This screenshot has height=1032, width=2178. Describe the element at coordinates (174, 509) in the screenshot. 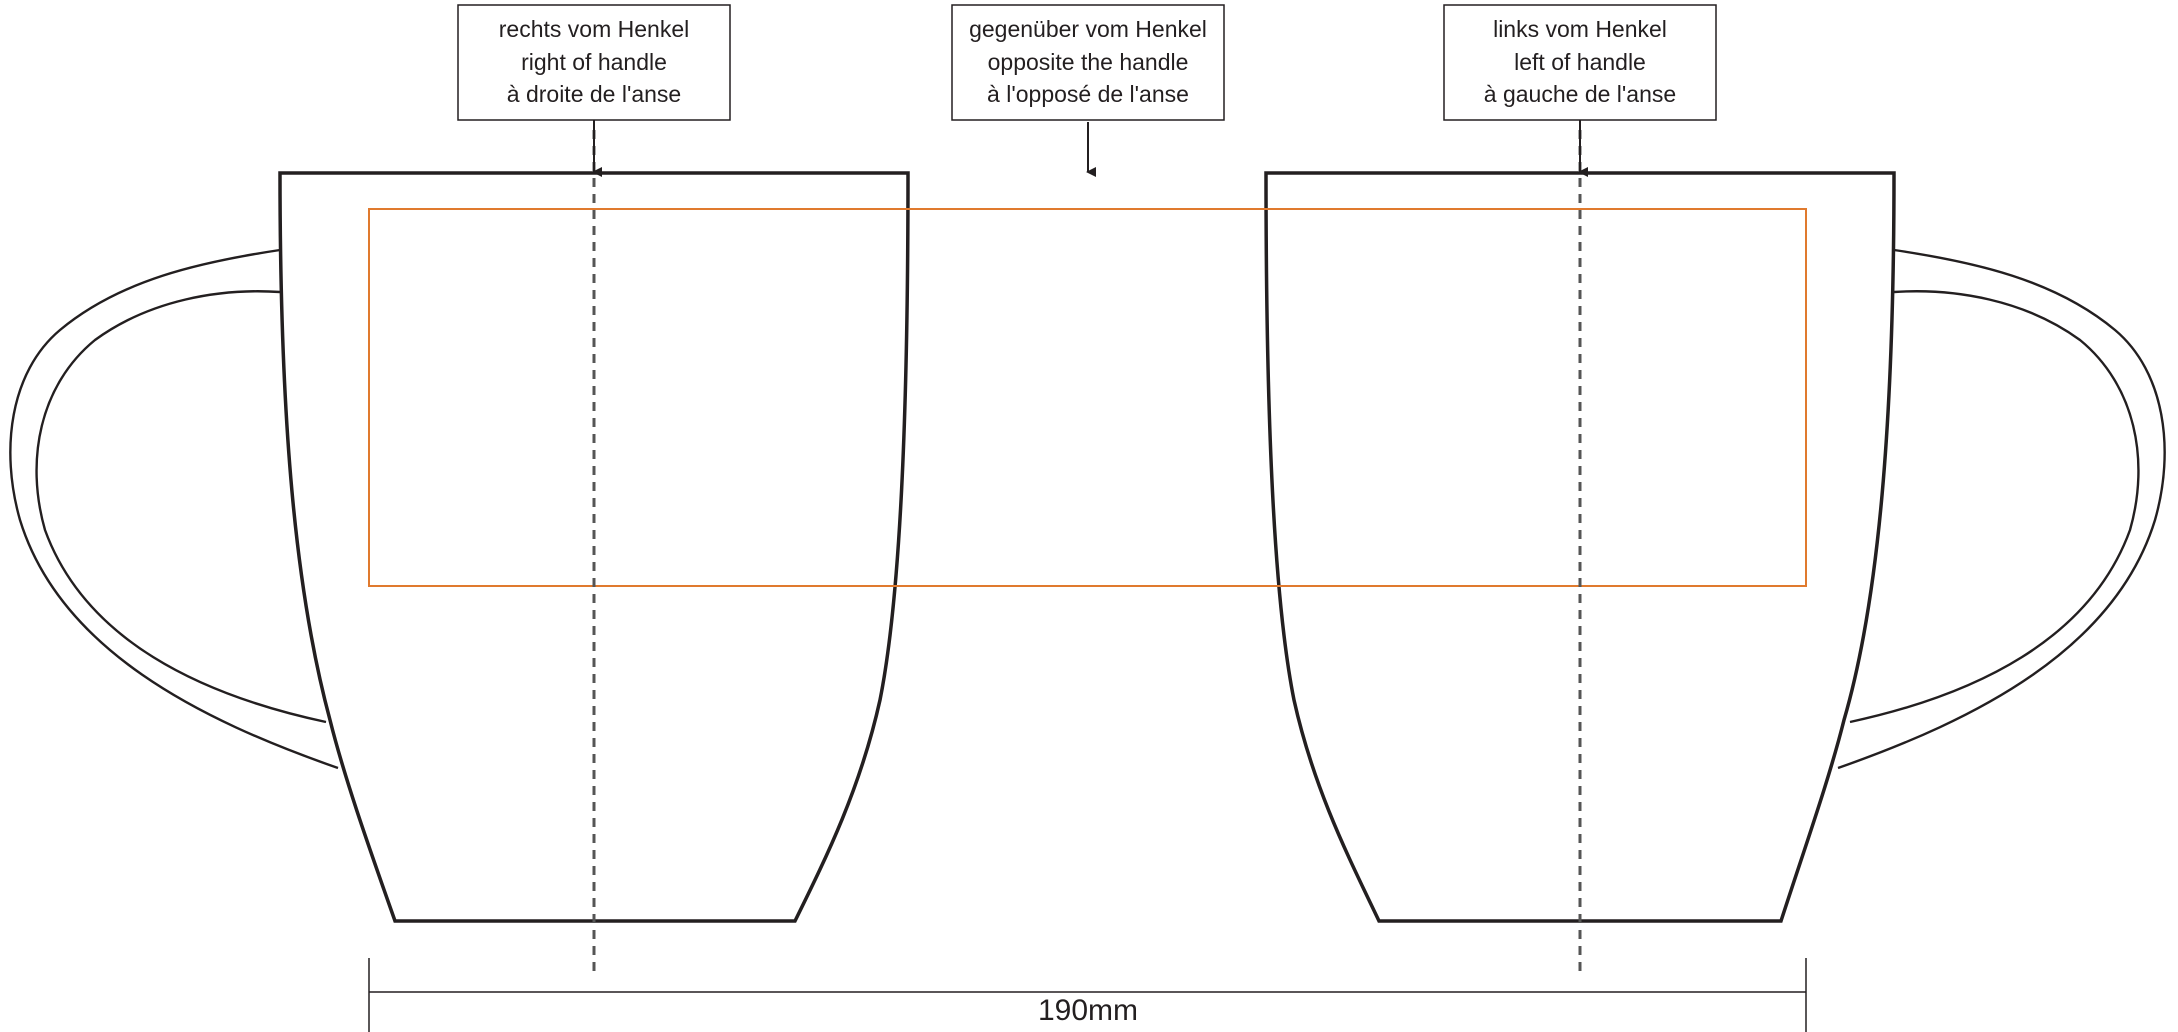

I see `left-mug-handle` at that location.